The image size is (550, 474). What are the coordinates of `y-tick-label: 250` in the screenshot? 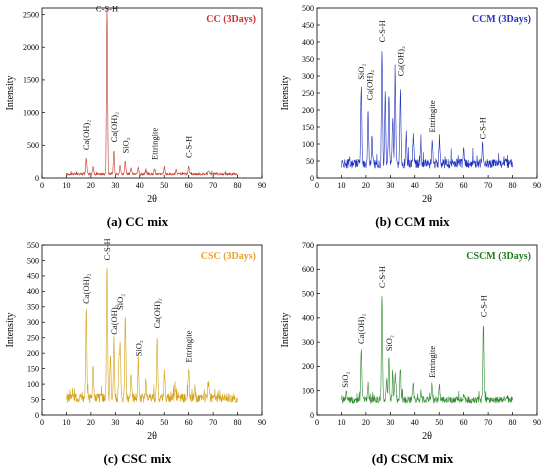 It's located at (308, 93).